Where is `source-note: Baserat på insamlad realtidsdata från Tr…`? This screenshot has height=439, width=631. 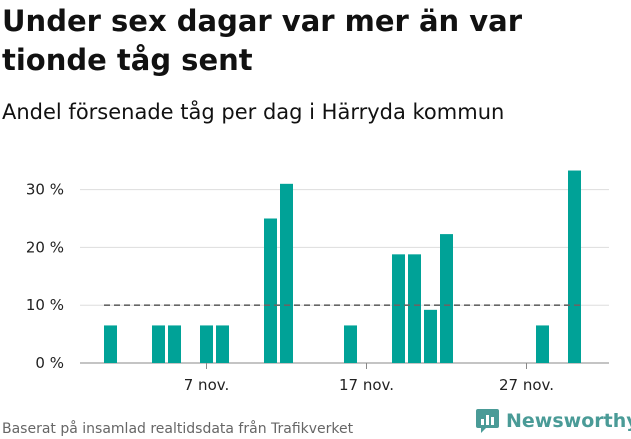 source-note: Baserat på insamlad realtidsdata från Tr… is located at coordinates (178, 429).